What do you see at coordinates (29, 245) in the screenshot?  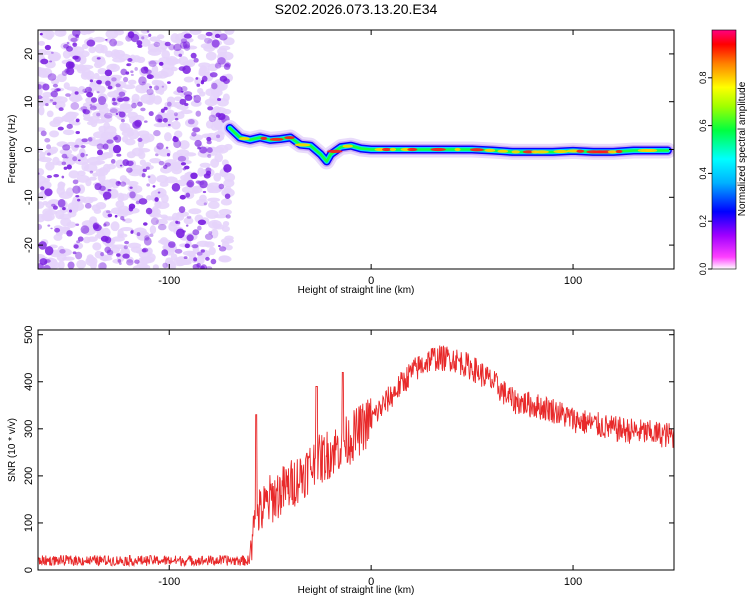 I see `spectrogram-y-tick-label: -20` at bounding box center [29, 245].